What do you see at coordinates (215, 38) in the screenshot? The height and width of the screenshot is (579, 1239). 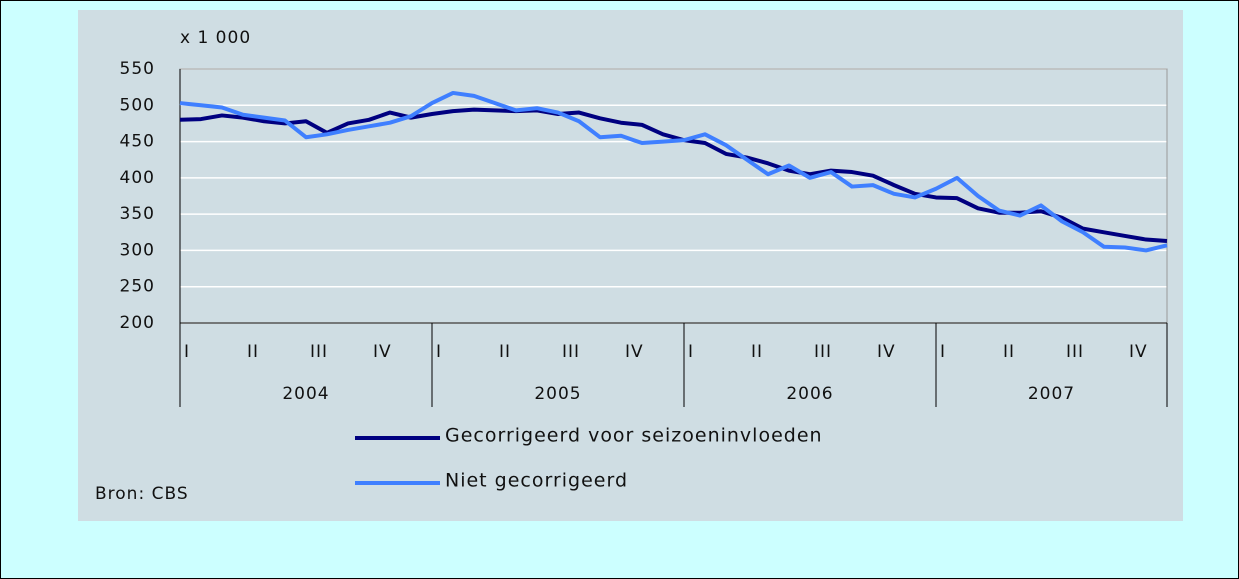 I see `unit-label: x 1 000` at bounding box center [215, 38].